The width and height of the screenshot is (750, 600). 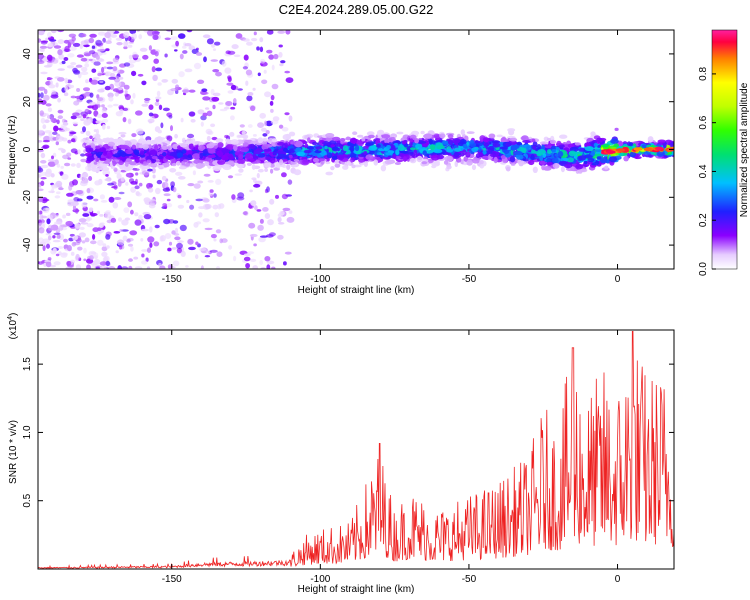 What do you see at coordinates (611, 152) in the screenshot?
I see `spectrogram-peak-cell` at bounding box center [611, 152].